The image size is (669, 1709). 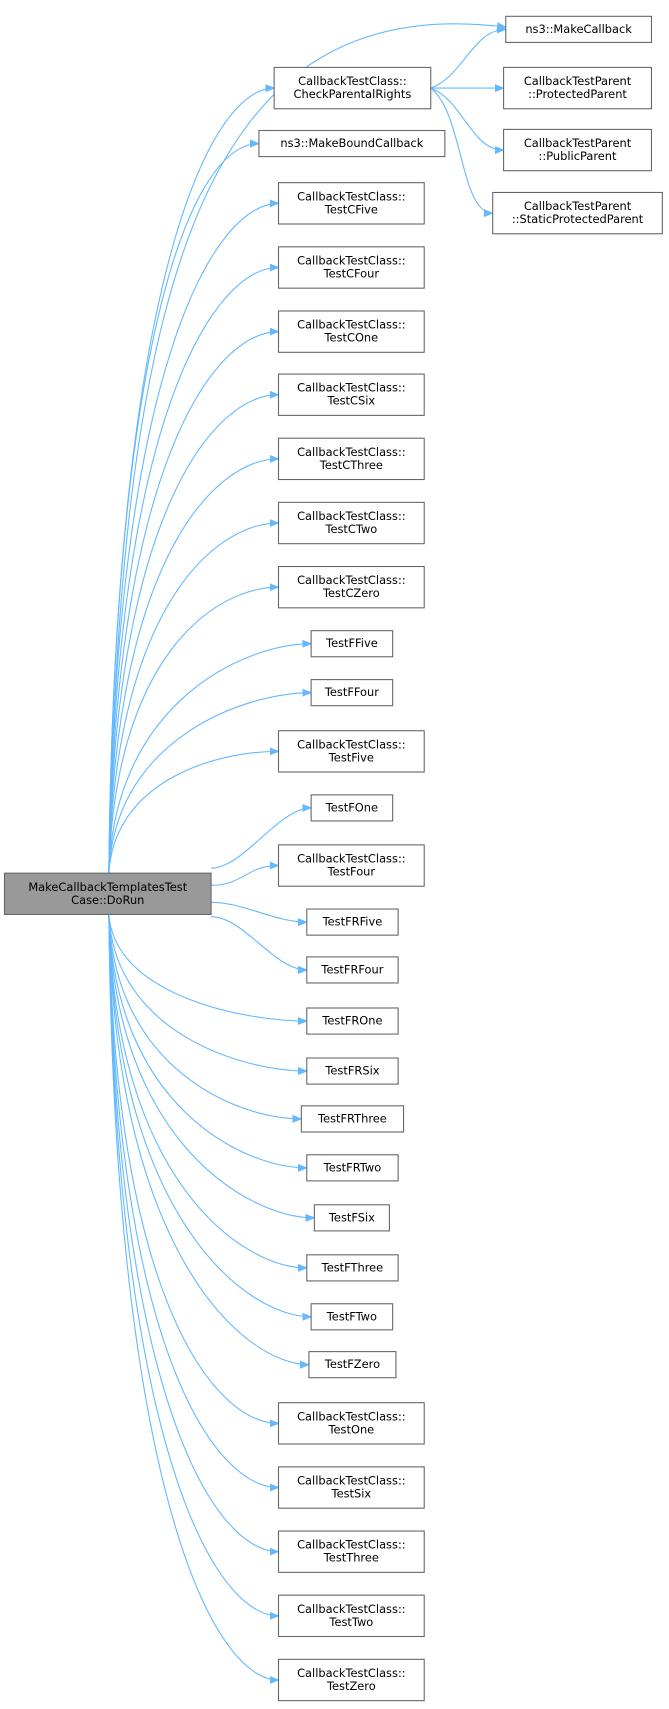 I want to click on node: CallbackTestClass::TestTwo, so click(x=351, y=1616).